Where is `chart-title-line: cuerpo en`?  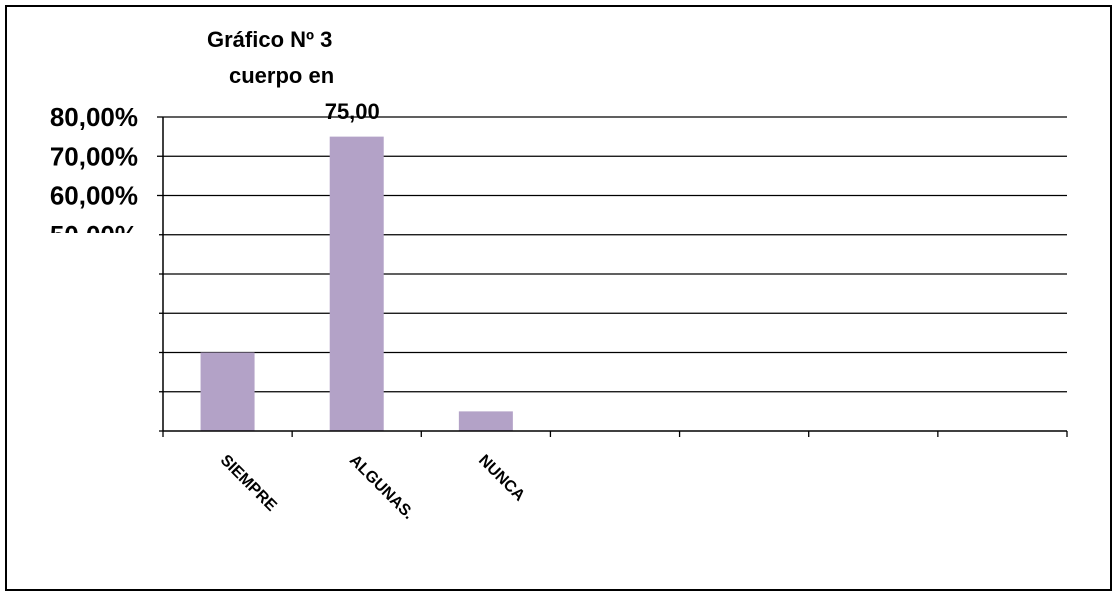
chart-title-line: cuerpo en is located at coordinates (281, 75).